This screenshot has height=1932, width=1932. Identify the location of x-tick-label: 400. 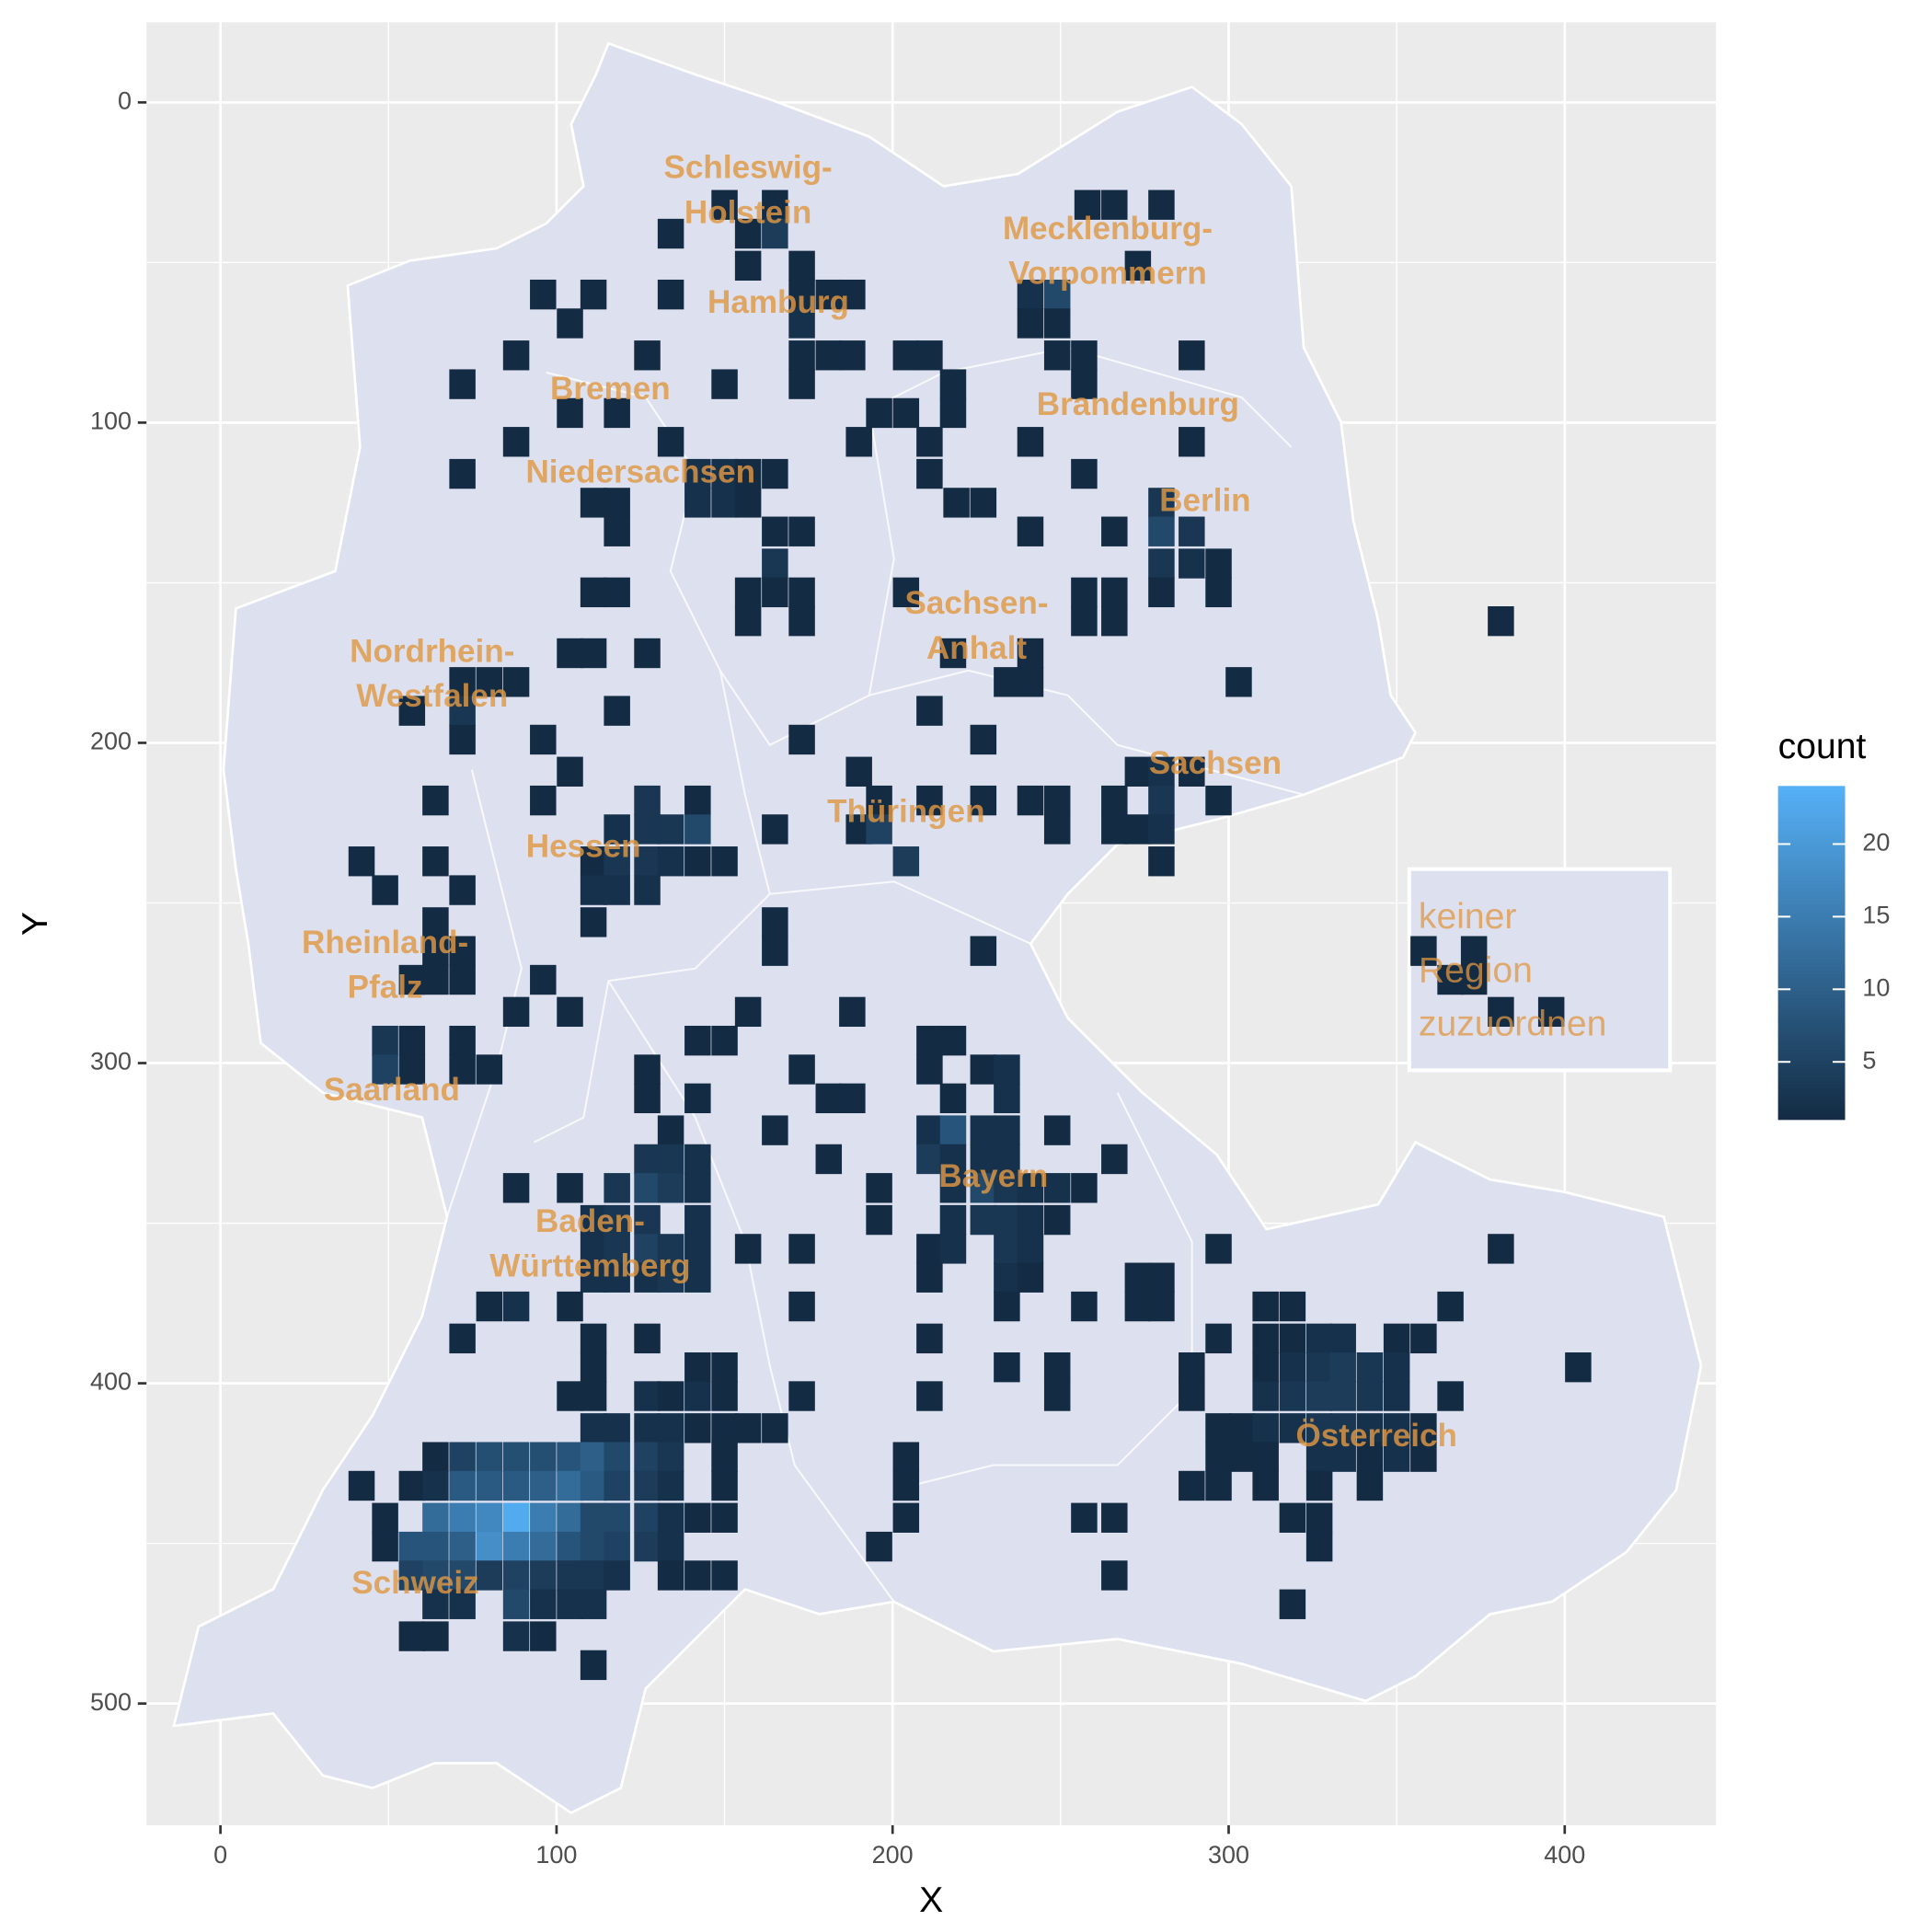
(1564, 1855).